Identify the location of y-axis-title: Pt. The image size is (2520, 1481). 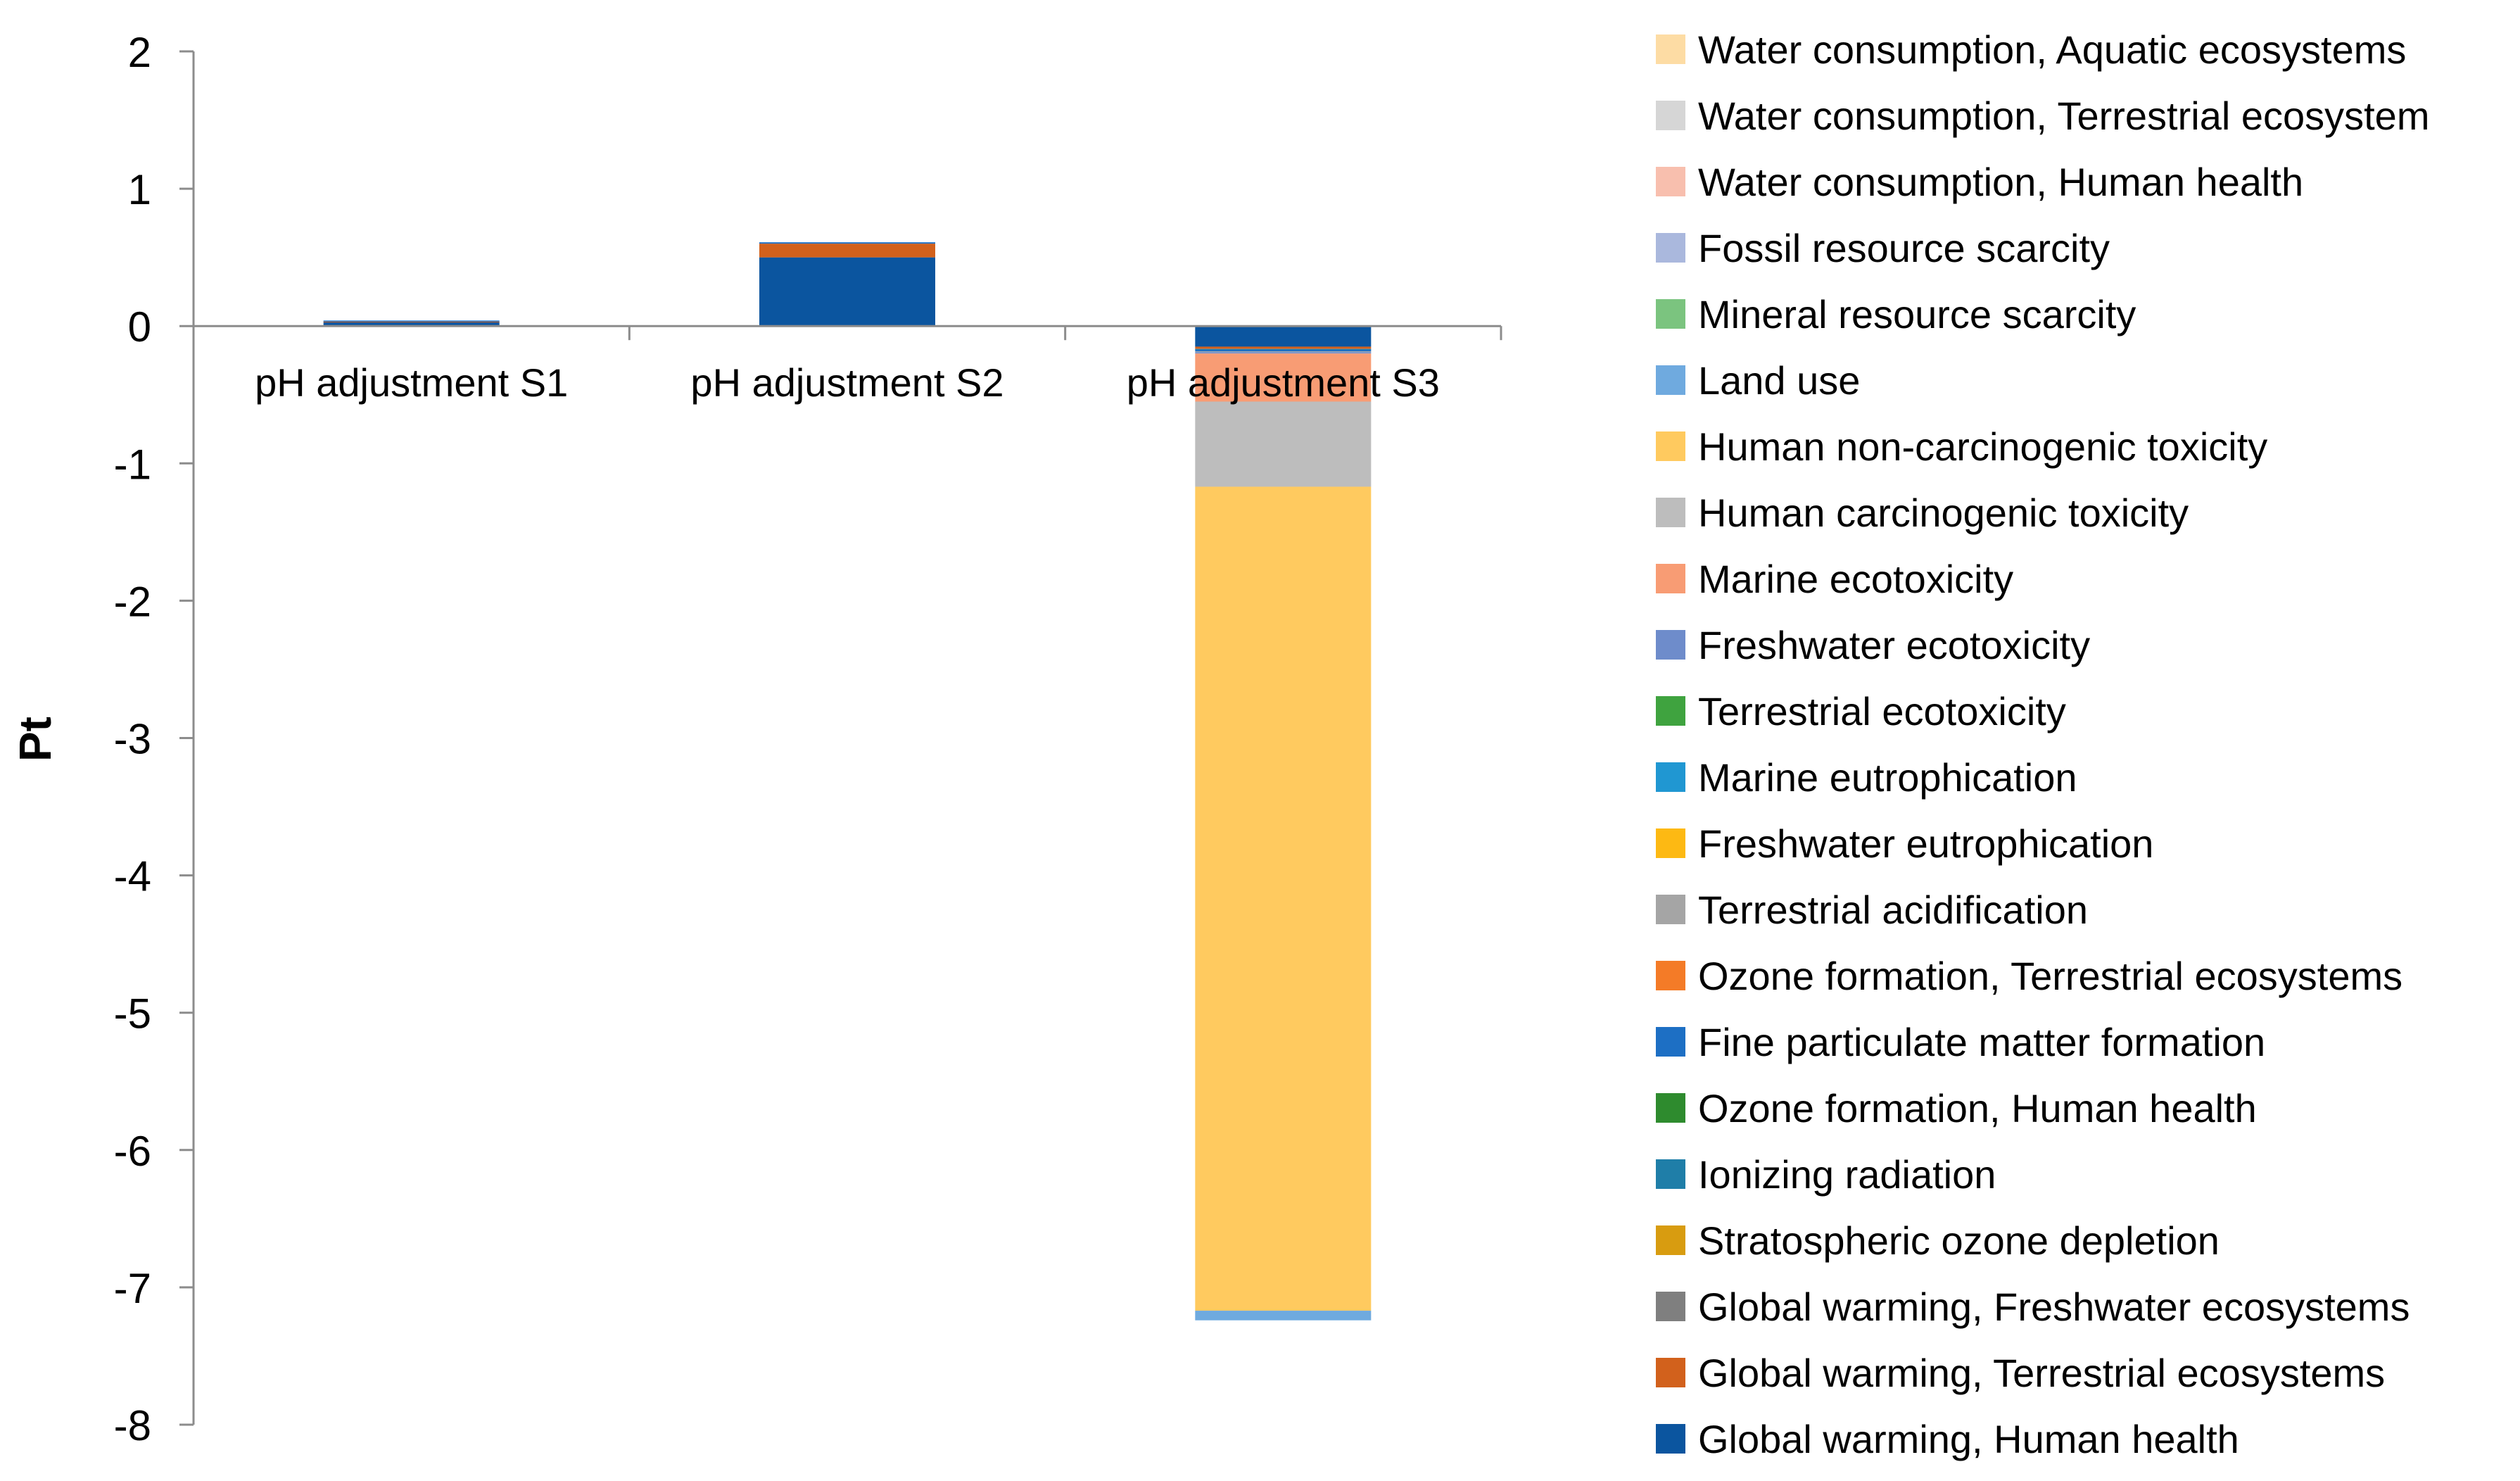
(35, 739).